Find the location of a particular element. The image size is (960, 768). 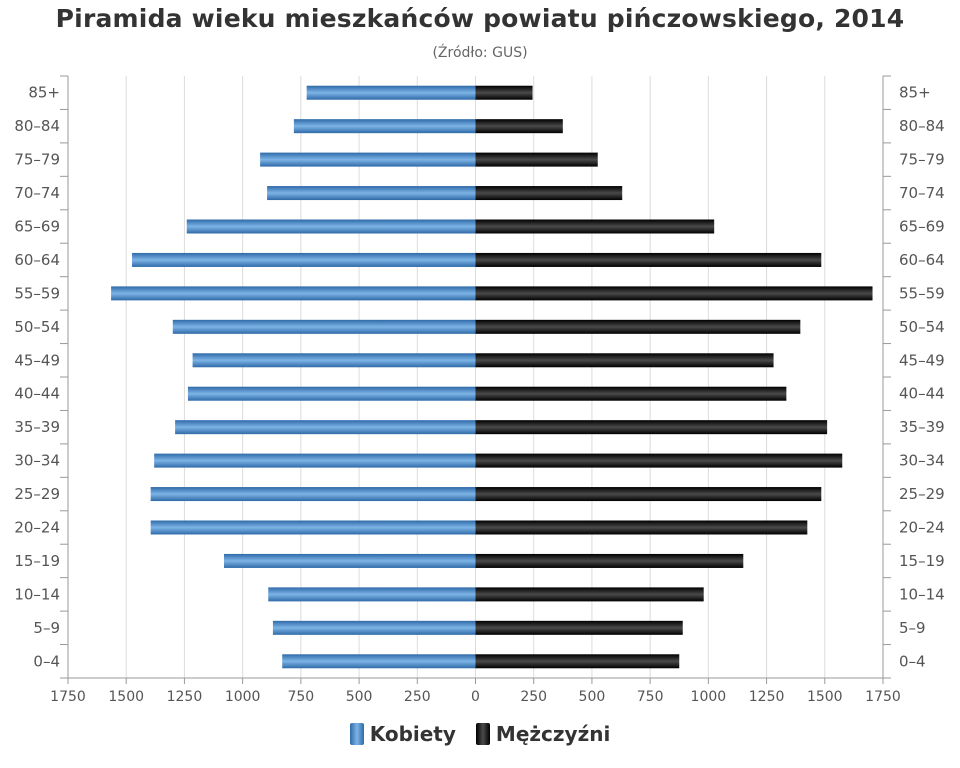

legend: Kobiety Mężczyźni is located at coordinates (480, 734).